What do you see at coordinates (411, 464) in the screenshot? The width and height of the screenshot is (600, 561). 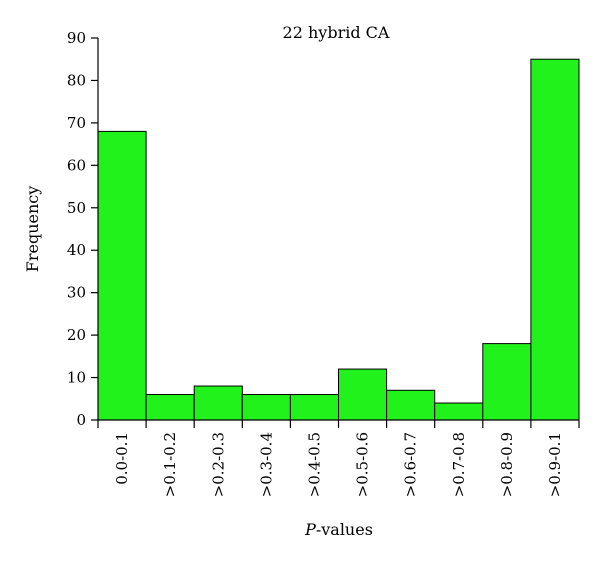 I see `x-tick-label-6: >0.6-0.7` at bounding box center [411, 464].